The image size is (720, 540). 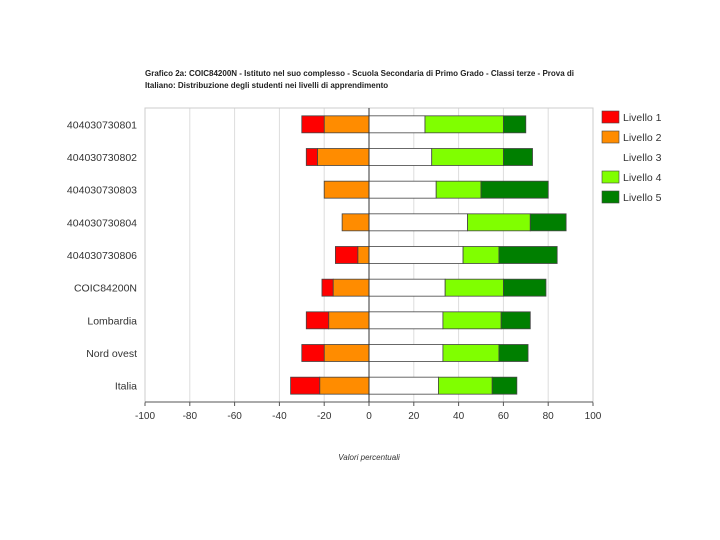 I want to click on legend-label: Livello 1, so click(x=642, y=118).